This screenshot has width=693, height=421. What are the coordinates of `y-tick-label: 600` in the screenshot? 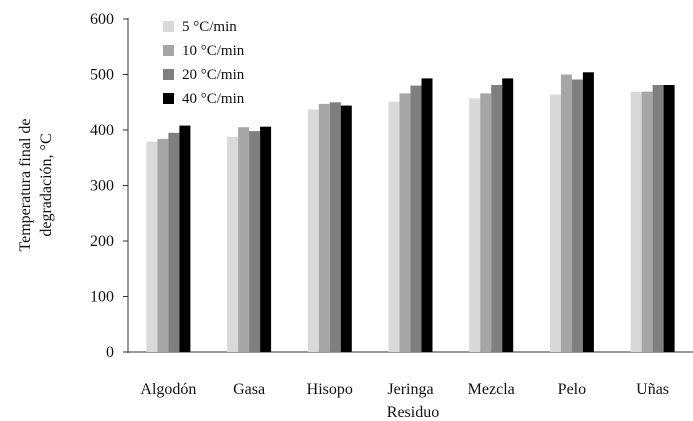 It's located at (102, 19).